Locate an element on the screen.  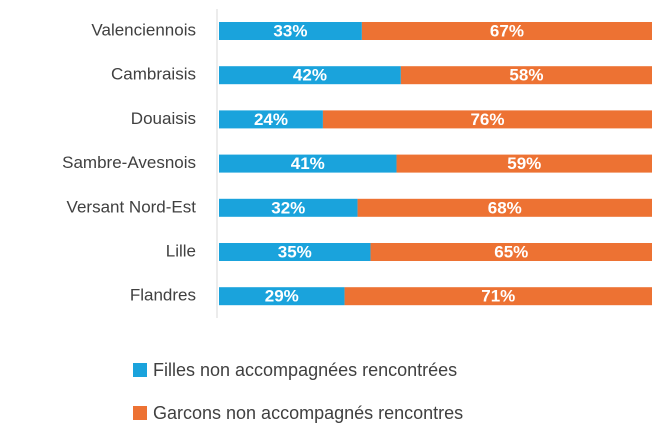
value-label: 71% is located at coordinates (498, 296).